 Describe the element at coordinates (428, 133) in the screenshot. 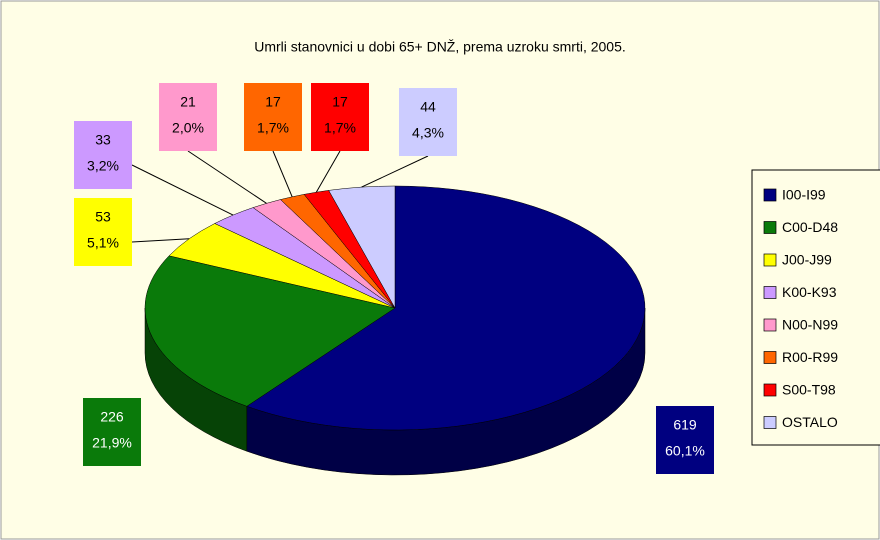

I see `data-label-percent: 4,3%` at that location.